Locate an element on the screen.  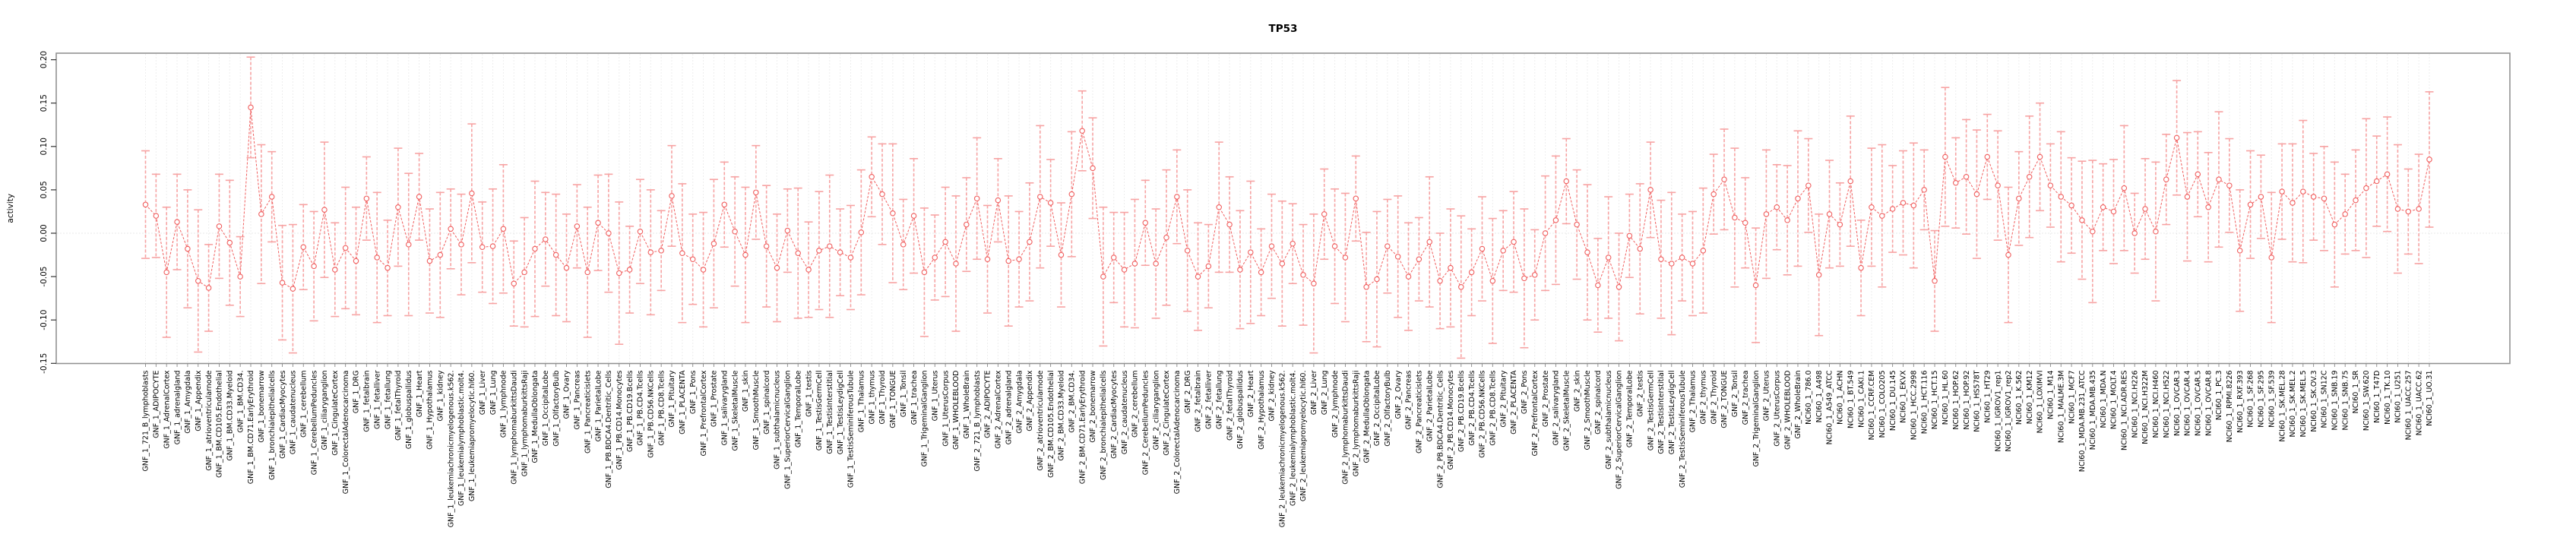
x-tick-label: GNF_1_testis is located at coordinates (809, 393).